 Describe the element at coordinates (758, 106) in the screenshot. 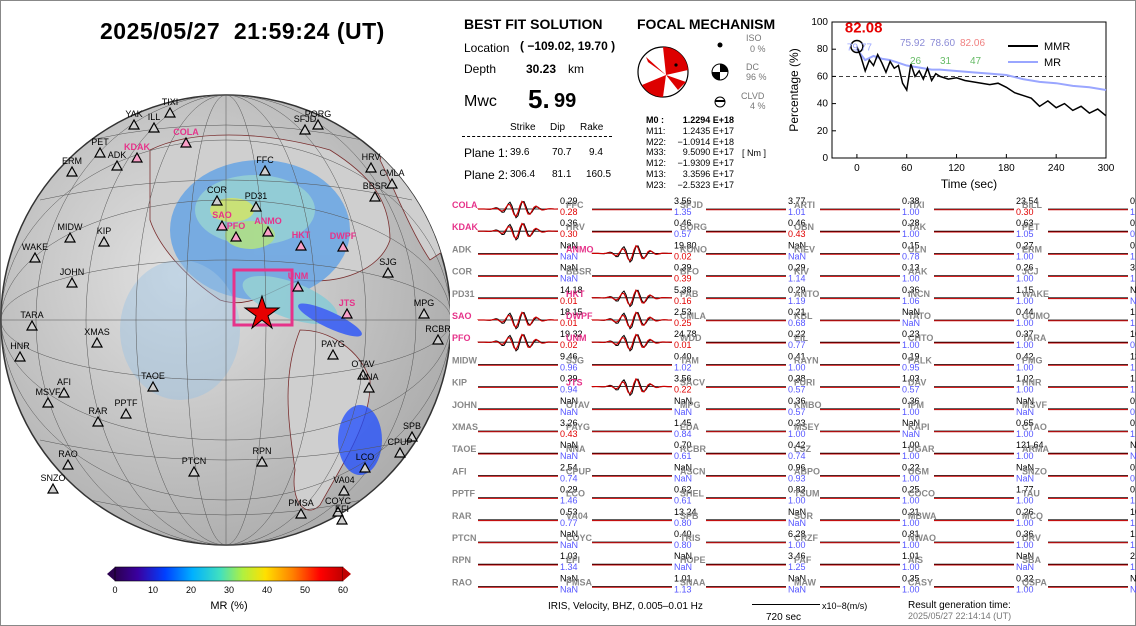

I see `clvd-value: 4 %` at that location.